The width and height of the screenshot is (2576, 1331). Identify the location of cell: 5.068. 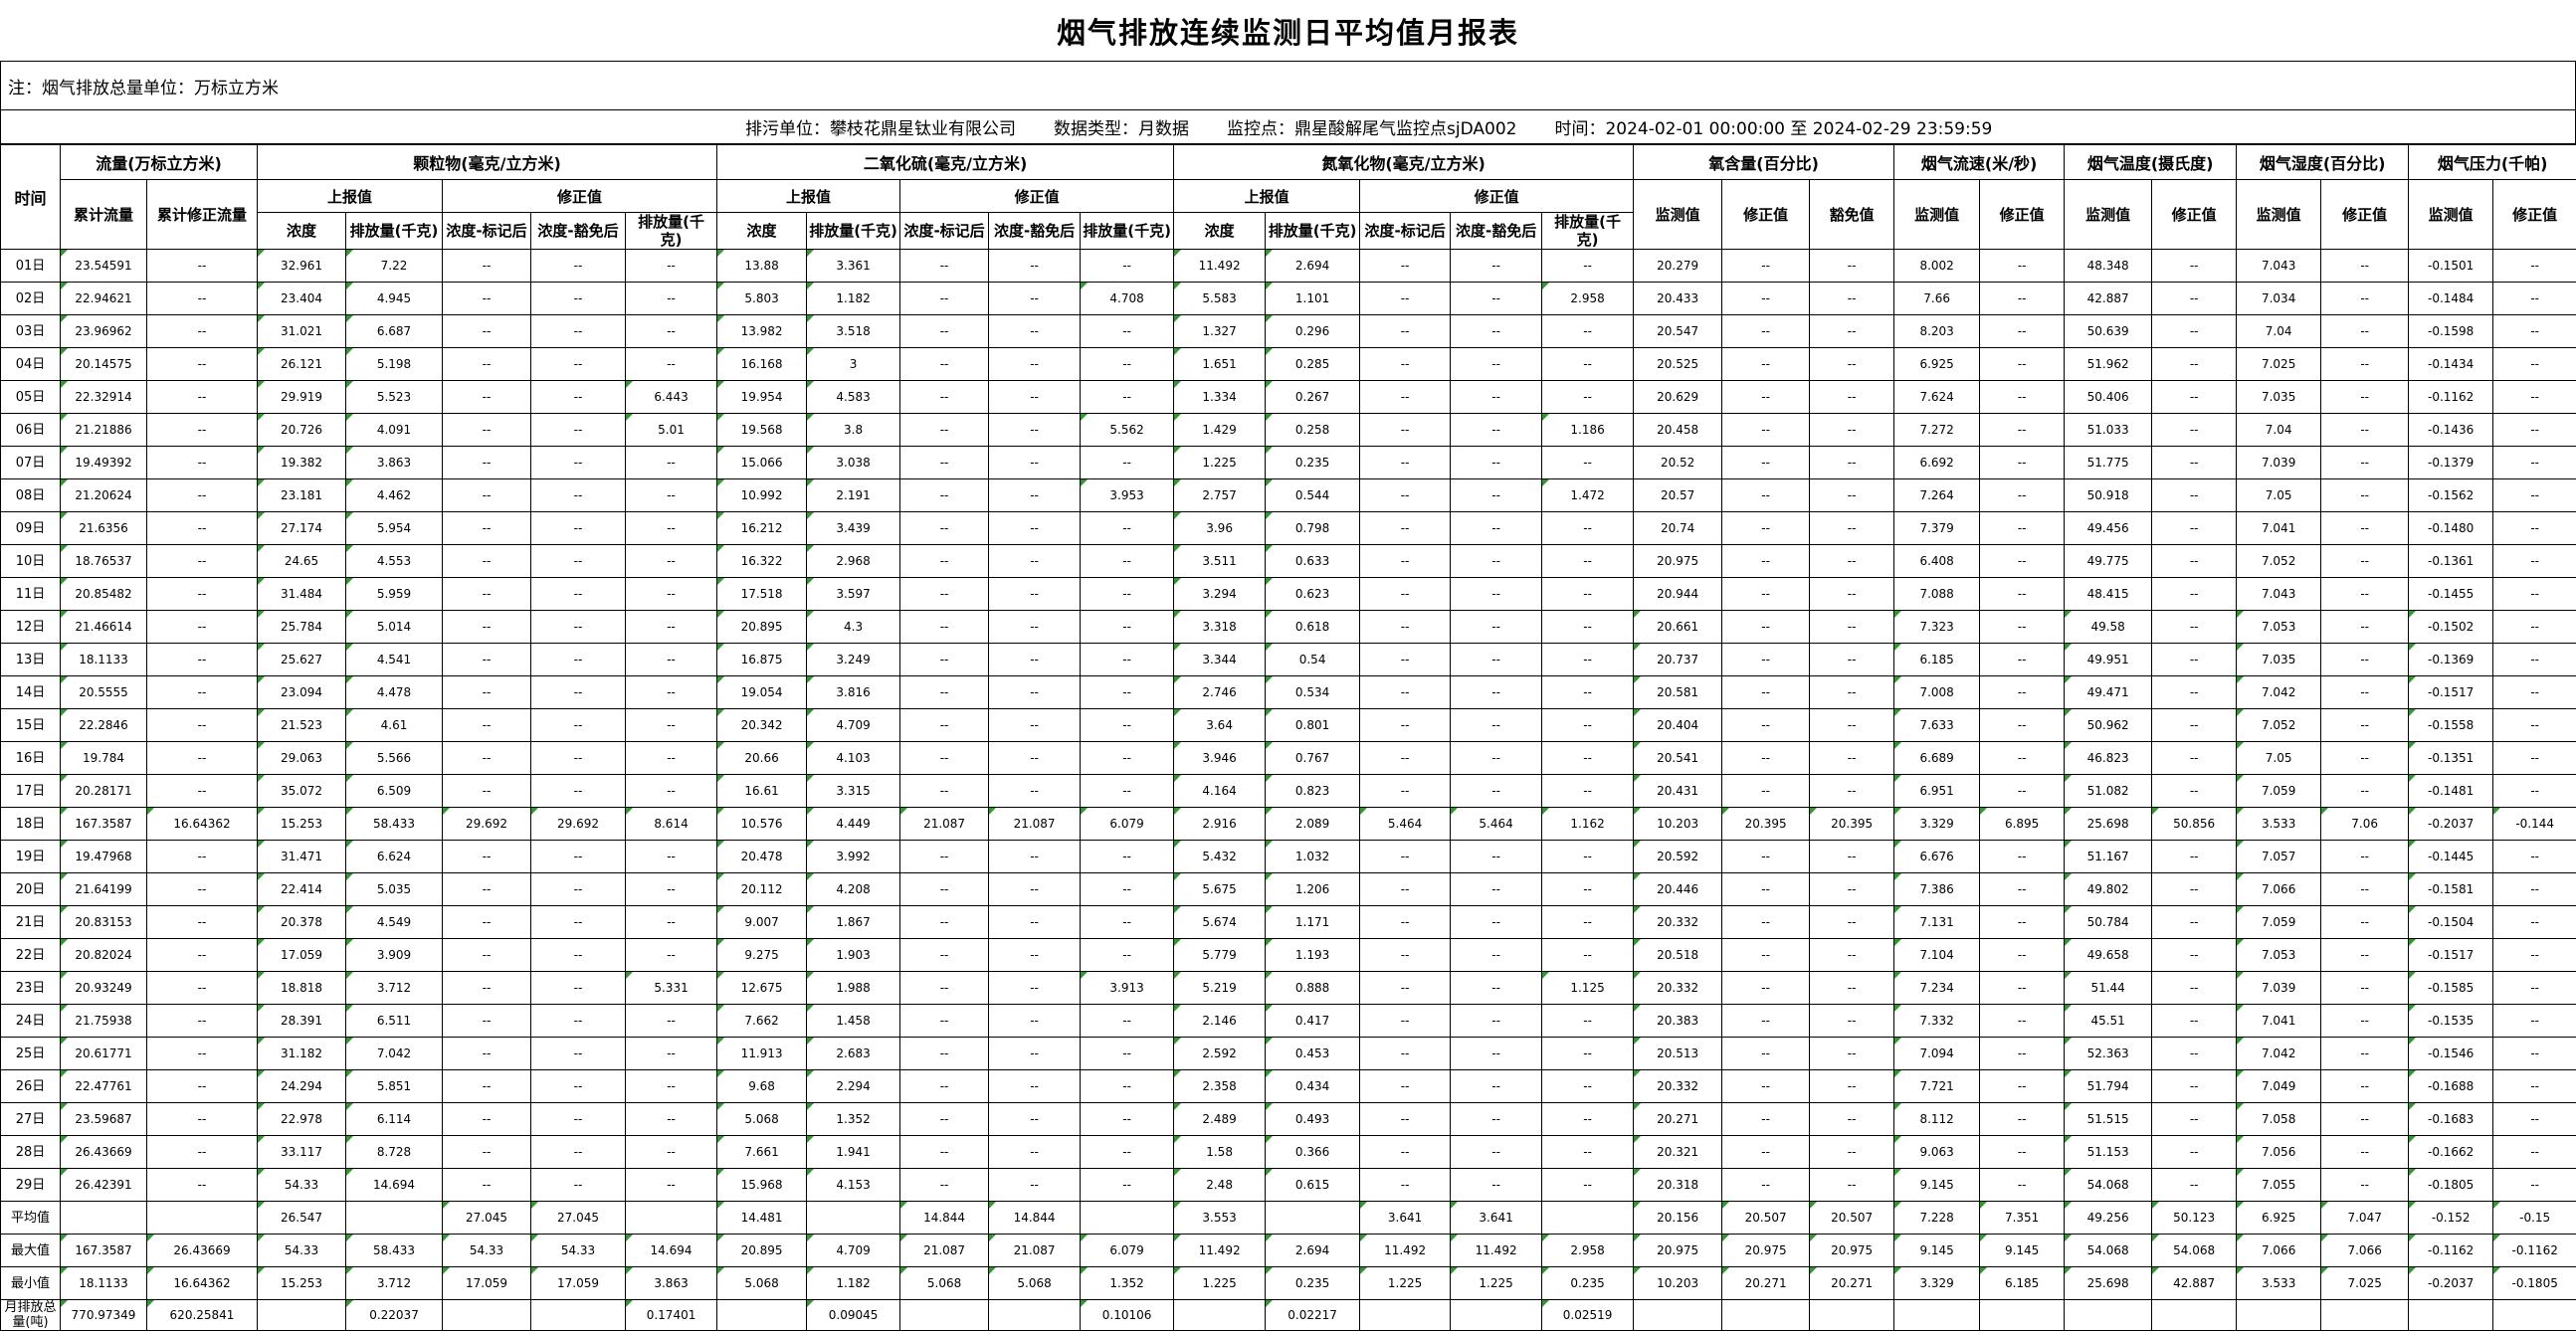
(944, 1283).